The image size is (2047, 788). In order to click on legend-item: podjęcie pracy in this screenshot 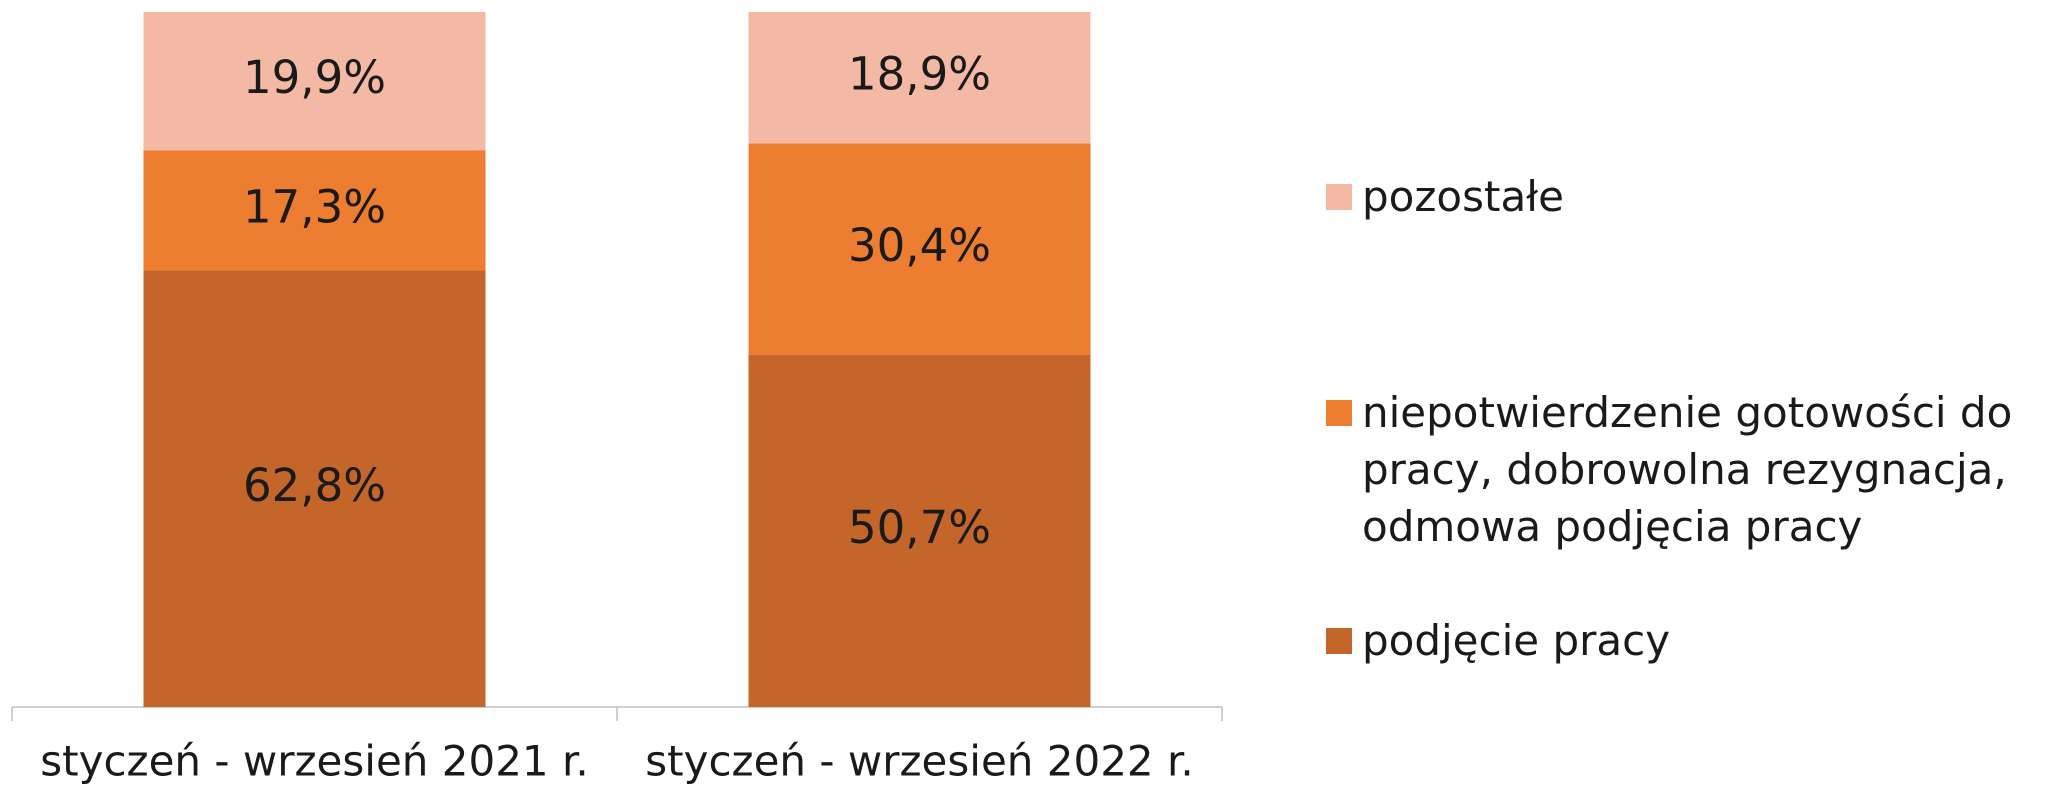, I will do `click(1676, 640)`.